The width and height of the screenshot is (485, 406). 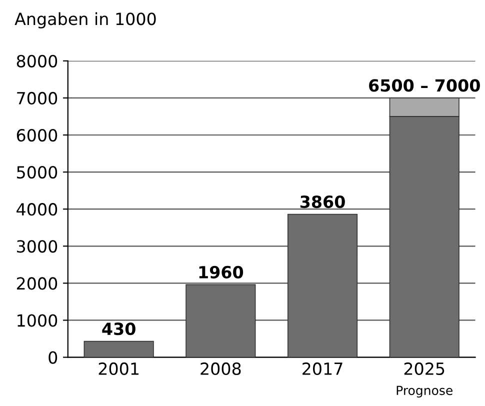 What do you see at coordinates (119, 329) in the screenshot?
I see `total-label: 430` at bounding box center [119, 329].